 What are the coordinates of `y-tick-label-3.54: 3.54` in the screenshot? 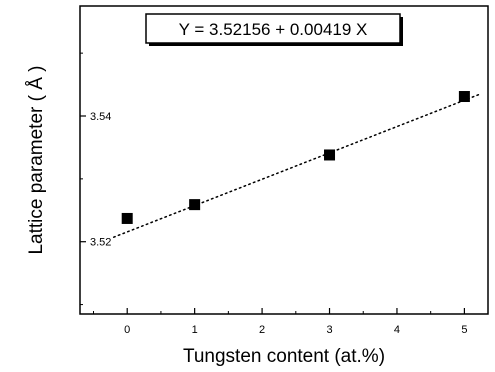 It's located at (100, 117).